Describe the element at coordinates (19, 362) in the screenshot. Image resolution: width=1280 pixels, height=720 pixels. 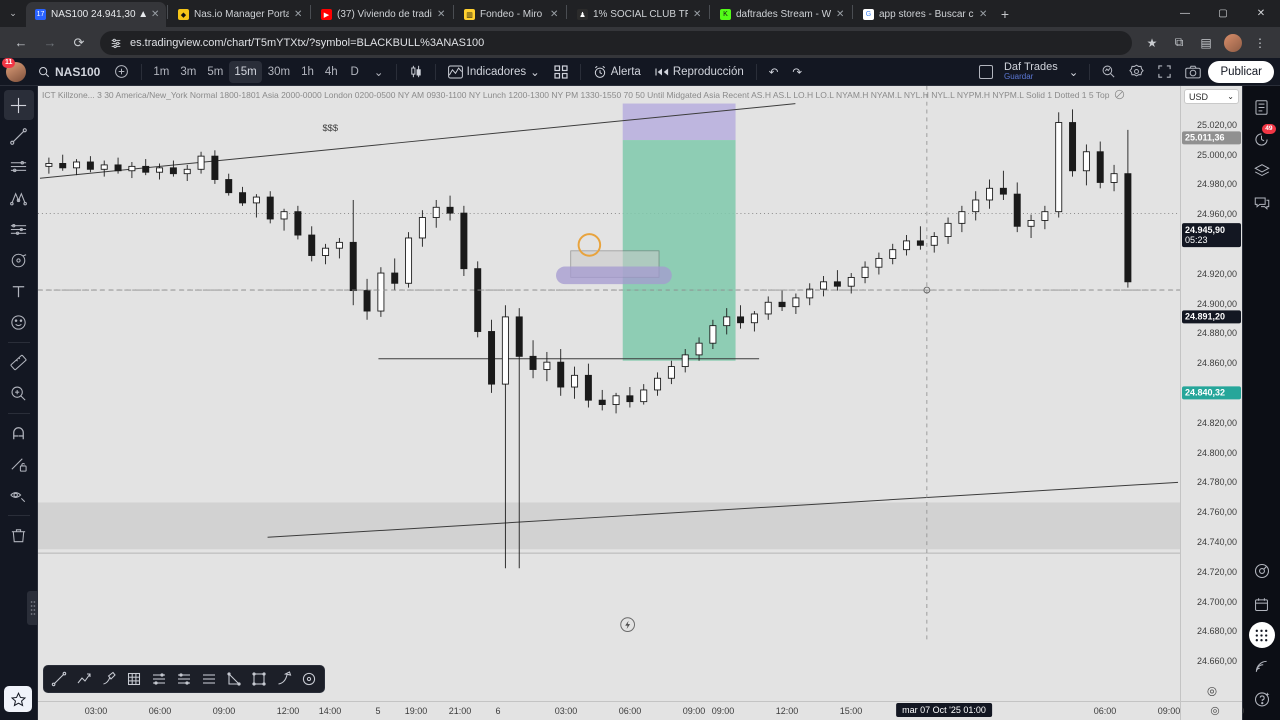
I see `measure-ruler-icon` at that location.